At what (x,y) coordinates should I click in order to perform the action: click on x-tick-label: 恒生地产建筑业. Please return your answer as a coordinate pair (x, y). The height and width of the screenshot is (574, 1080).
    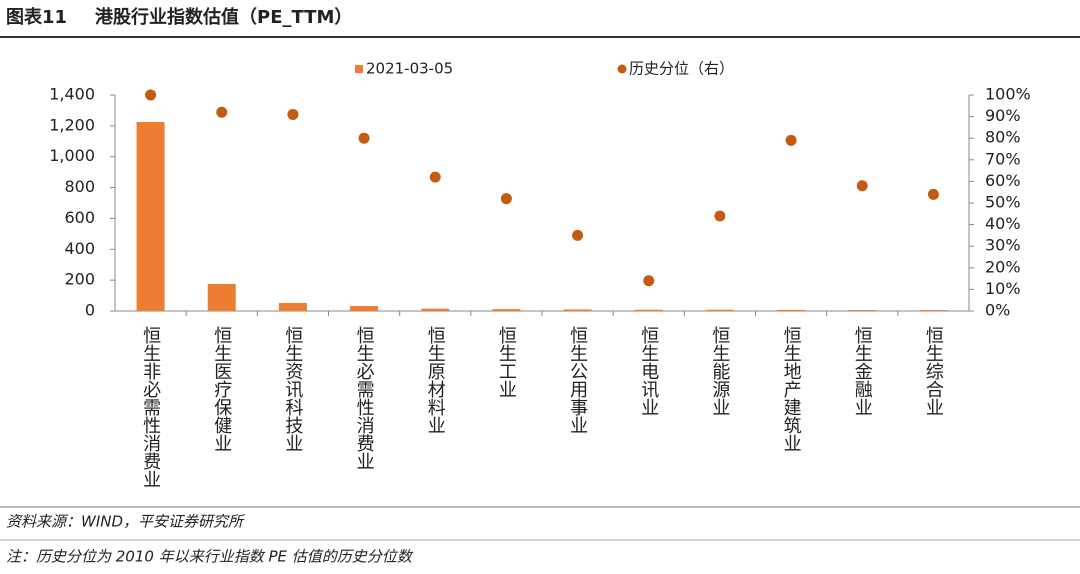
    Looking at the image, I should click on (791, 389).